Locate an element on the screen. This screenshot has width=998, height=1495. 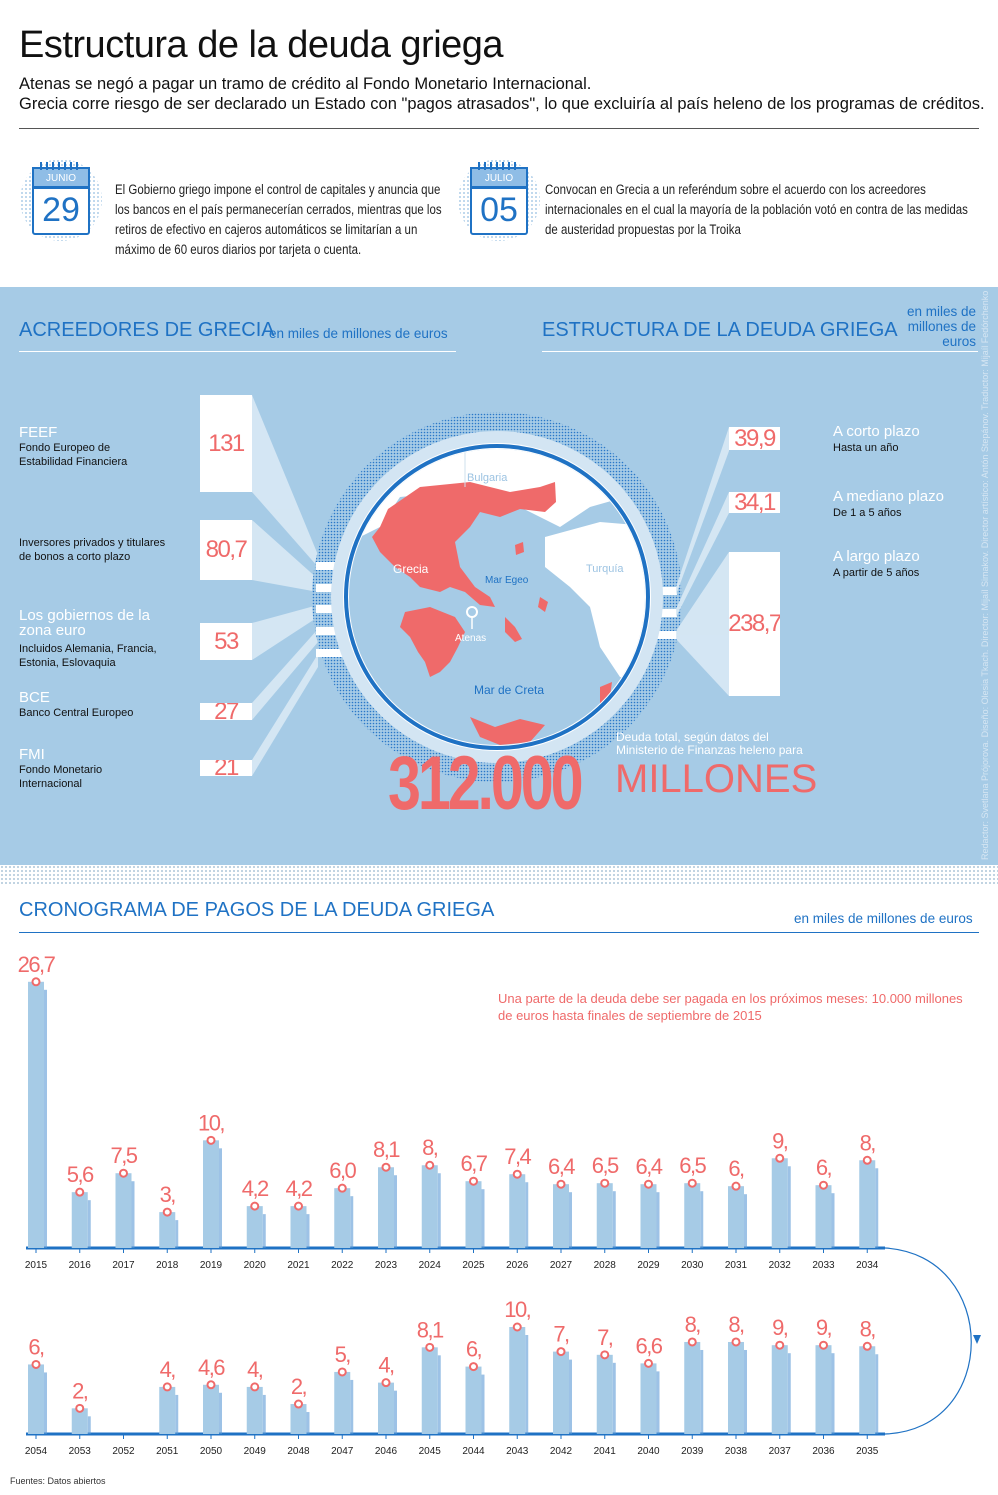
structure-desc: A partir de 5 años is located at coordinates (876, 573).